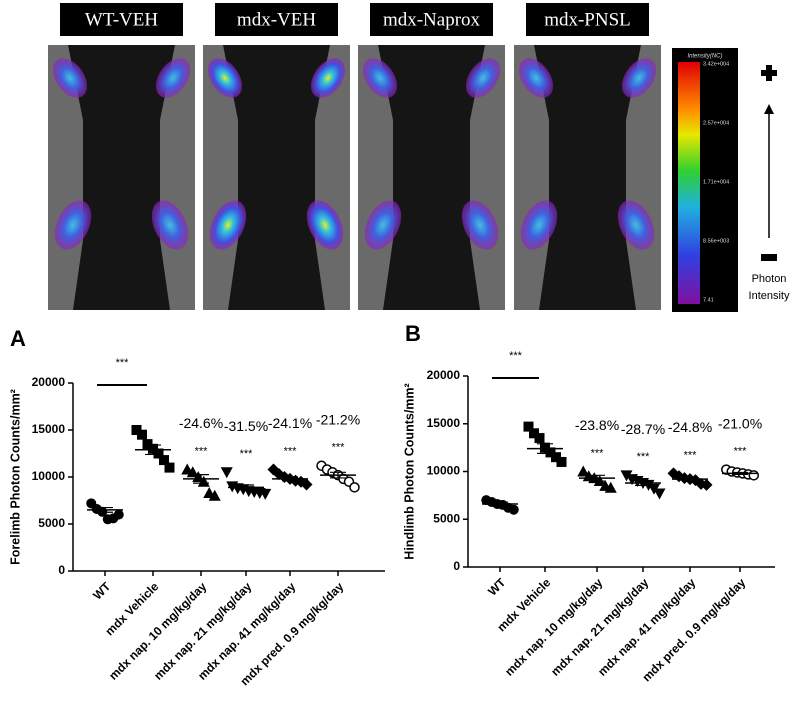 The image size is (791, 707). What do you see at coordinates (740, 423) in the screenshot?
I see `percent-label: -21.0%` at bounding box center [740, 423].